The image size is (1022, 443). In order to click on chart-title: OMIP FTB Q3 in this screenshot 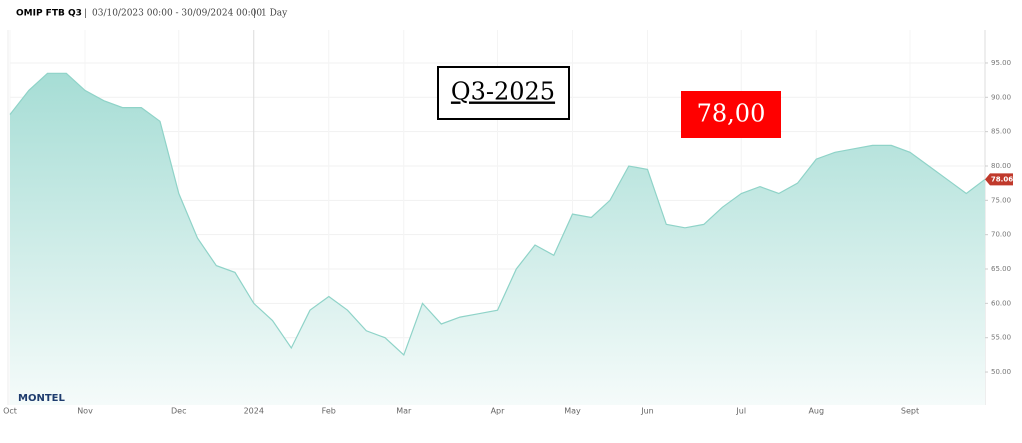, I will do `click(49, 14)`.